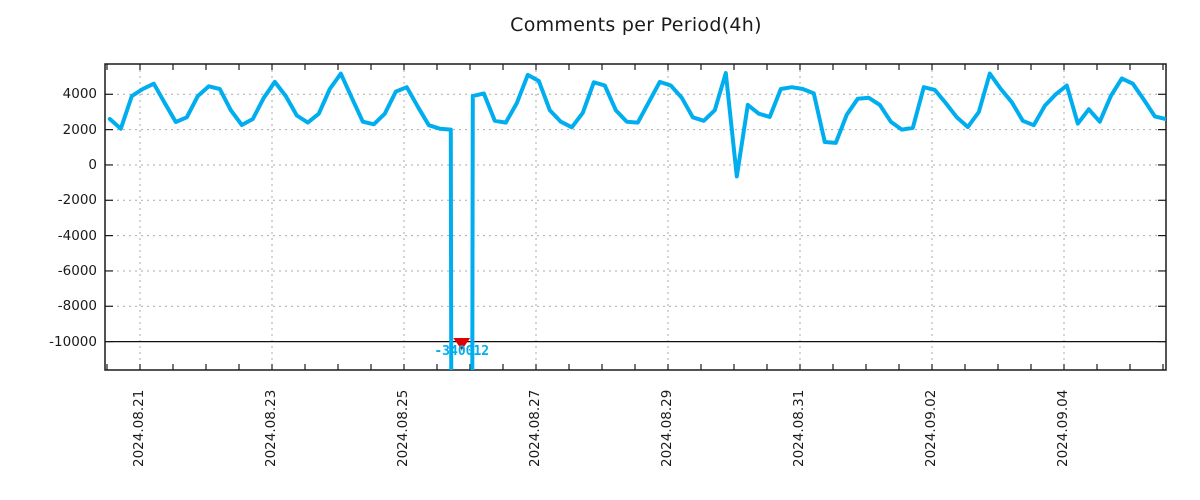 The height and width of the screenshot is (500, 1200). I want to click on min-value-annotation: -340012, so click(462, 351).